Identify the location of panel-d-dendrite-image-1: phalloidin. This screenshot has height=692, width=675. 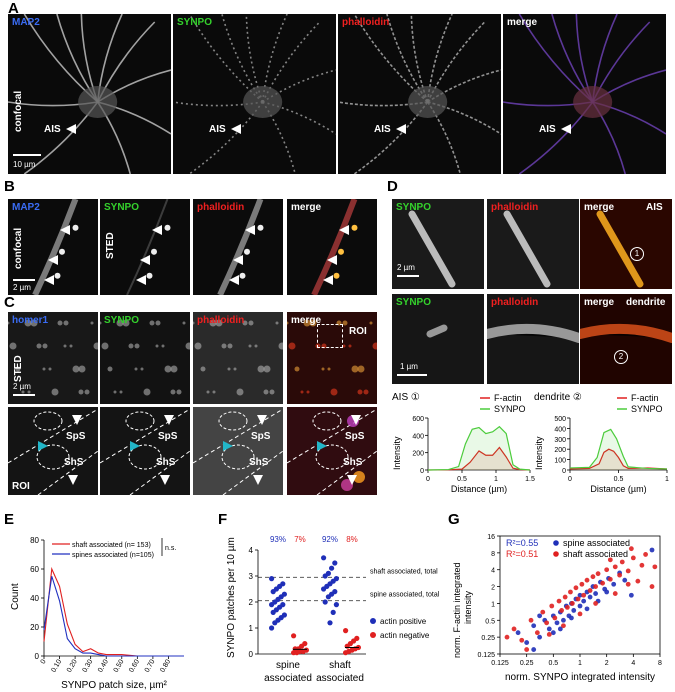
(533, 339).